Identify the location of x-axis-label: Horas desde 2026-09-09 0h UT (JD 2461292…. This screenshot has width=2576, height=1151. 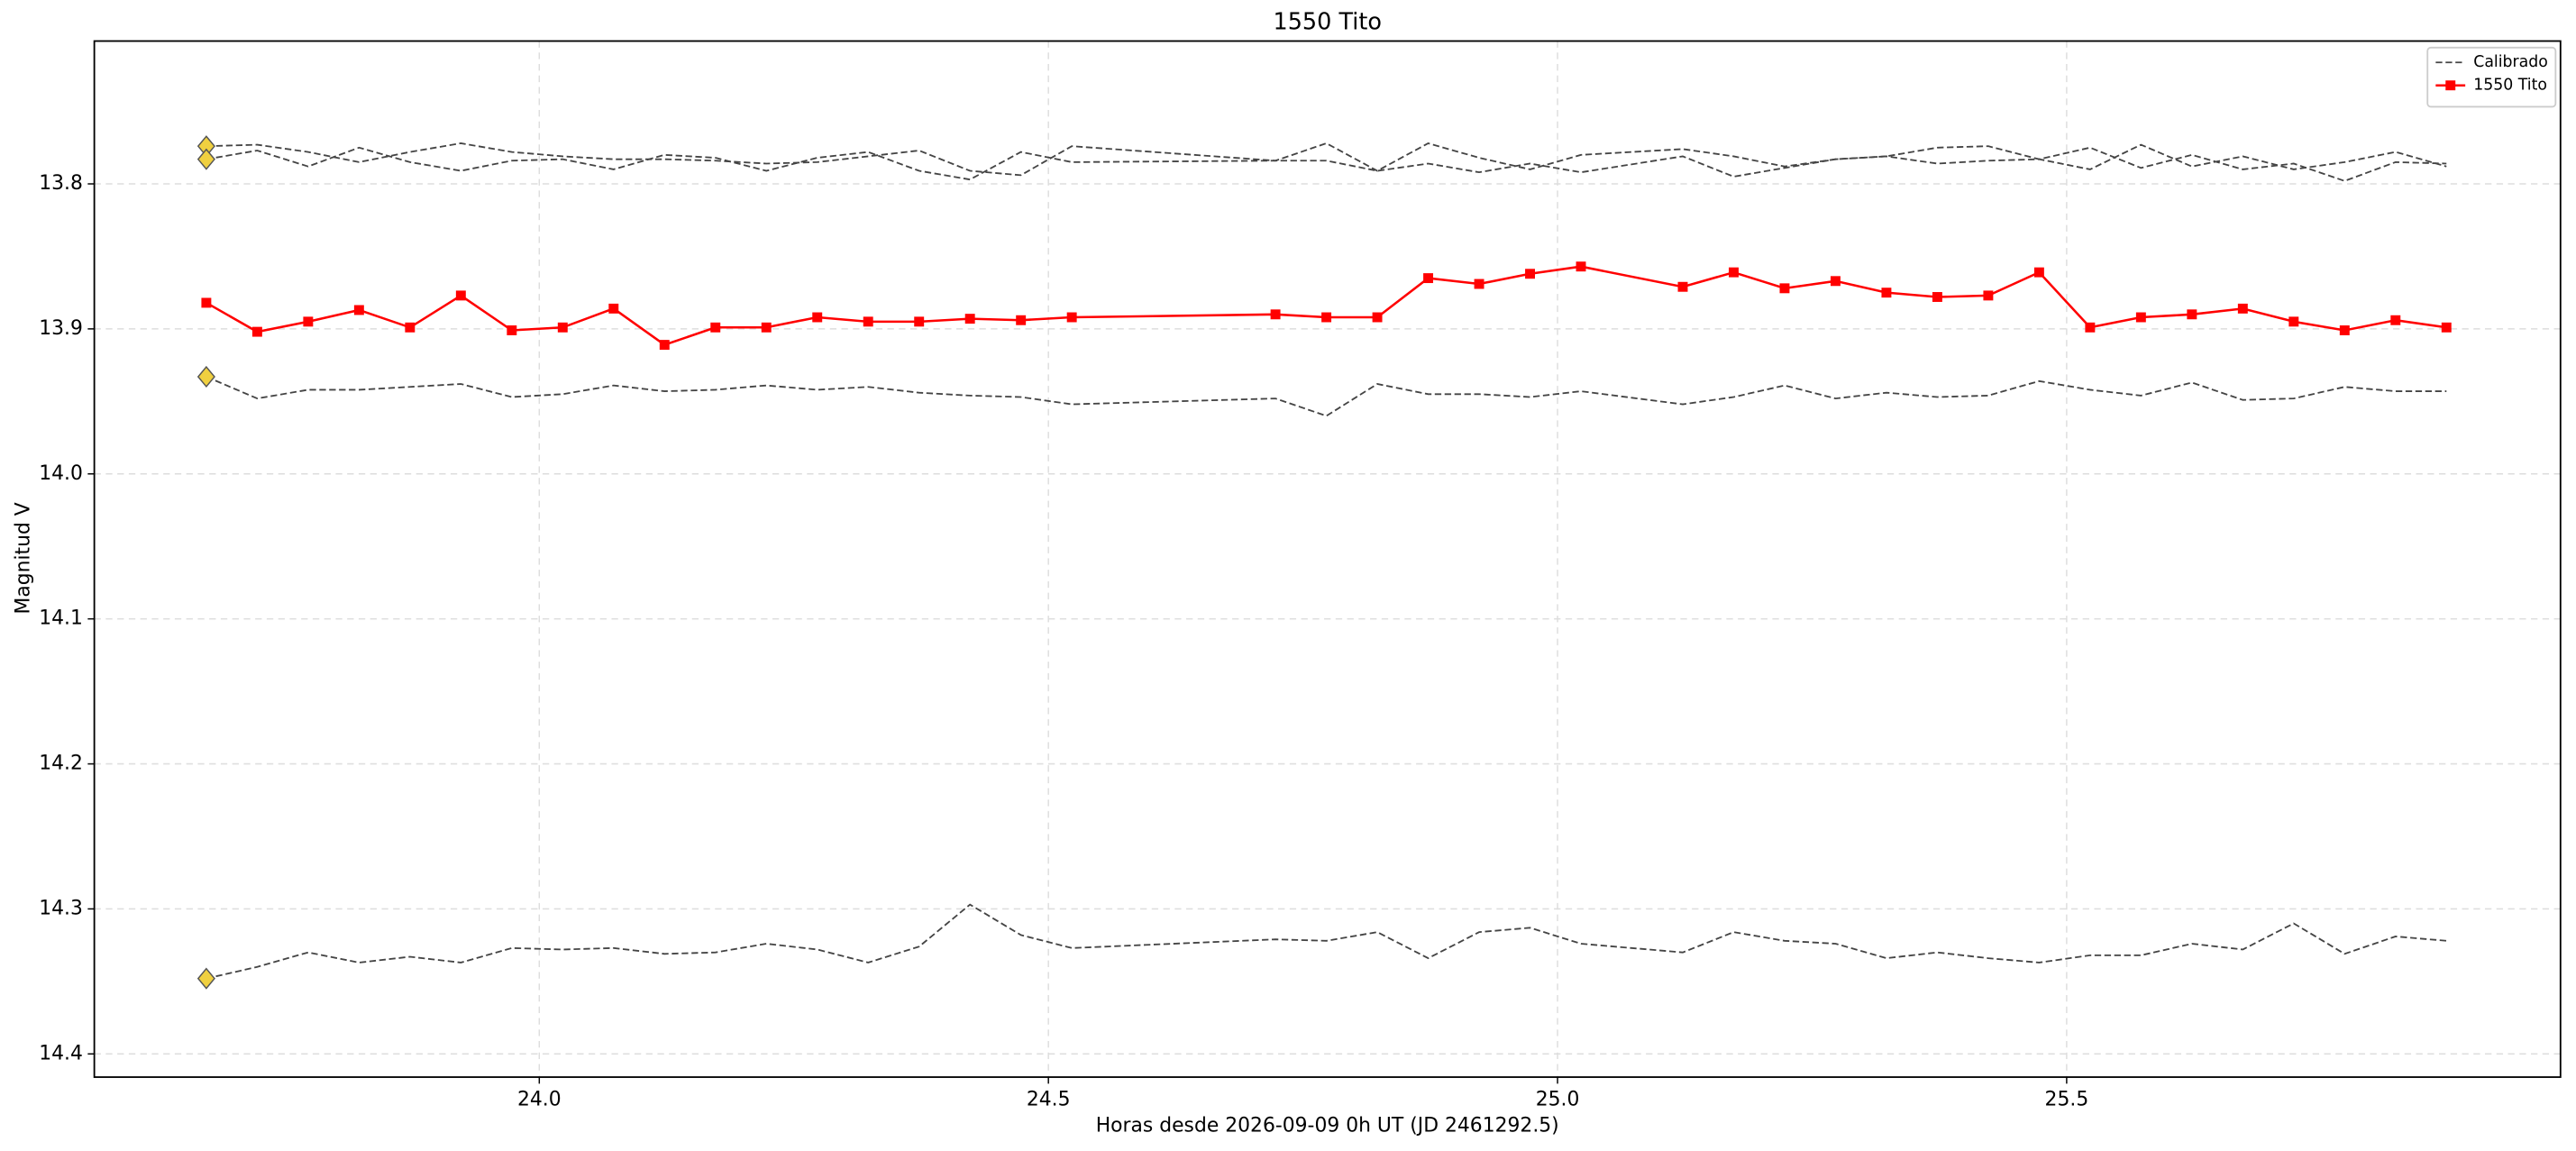
(1327, 1126).